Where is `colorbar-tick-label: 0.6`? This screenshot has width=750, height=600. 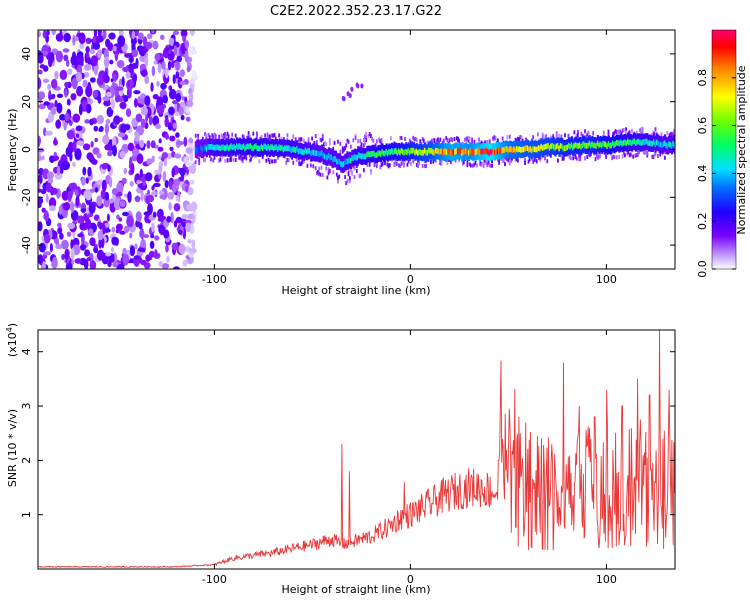 colorbar-tick-label: 0.6 is located at coordinates (702, 126).